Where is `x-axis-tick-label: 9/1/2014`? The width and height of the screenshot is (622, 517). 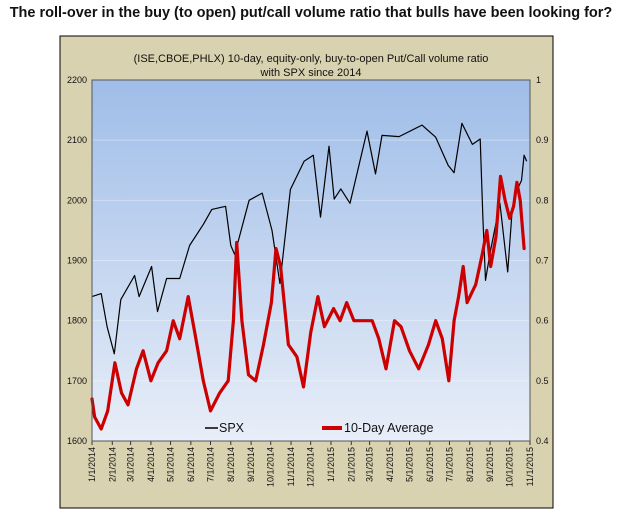 x-axis-tick-label: 9/1/2014 is located at coordinates (251, 464).